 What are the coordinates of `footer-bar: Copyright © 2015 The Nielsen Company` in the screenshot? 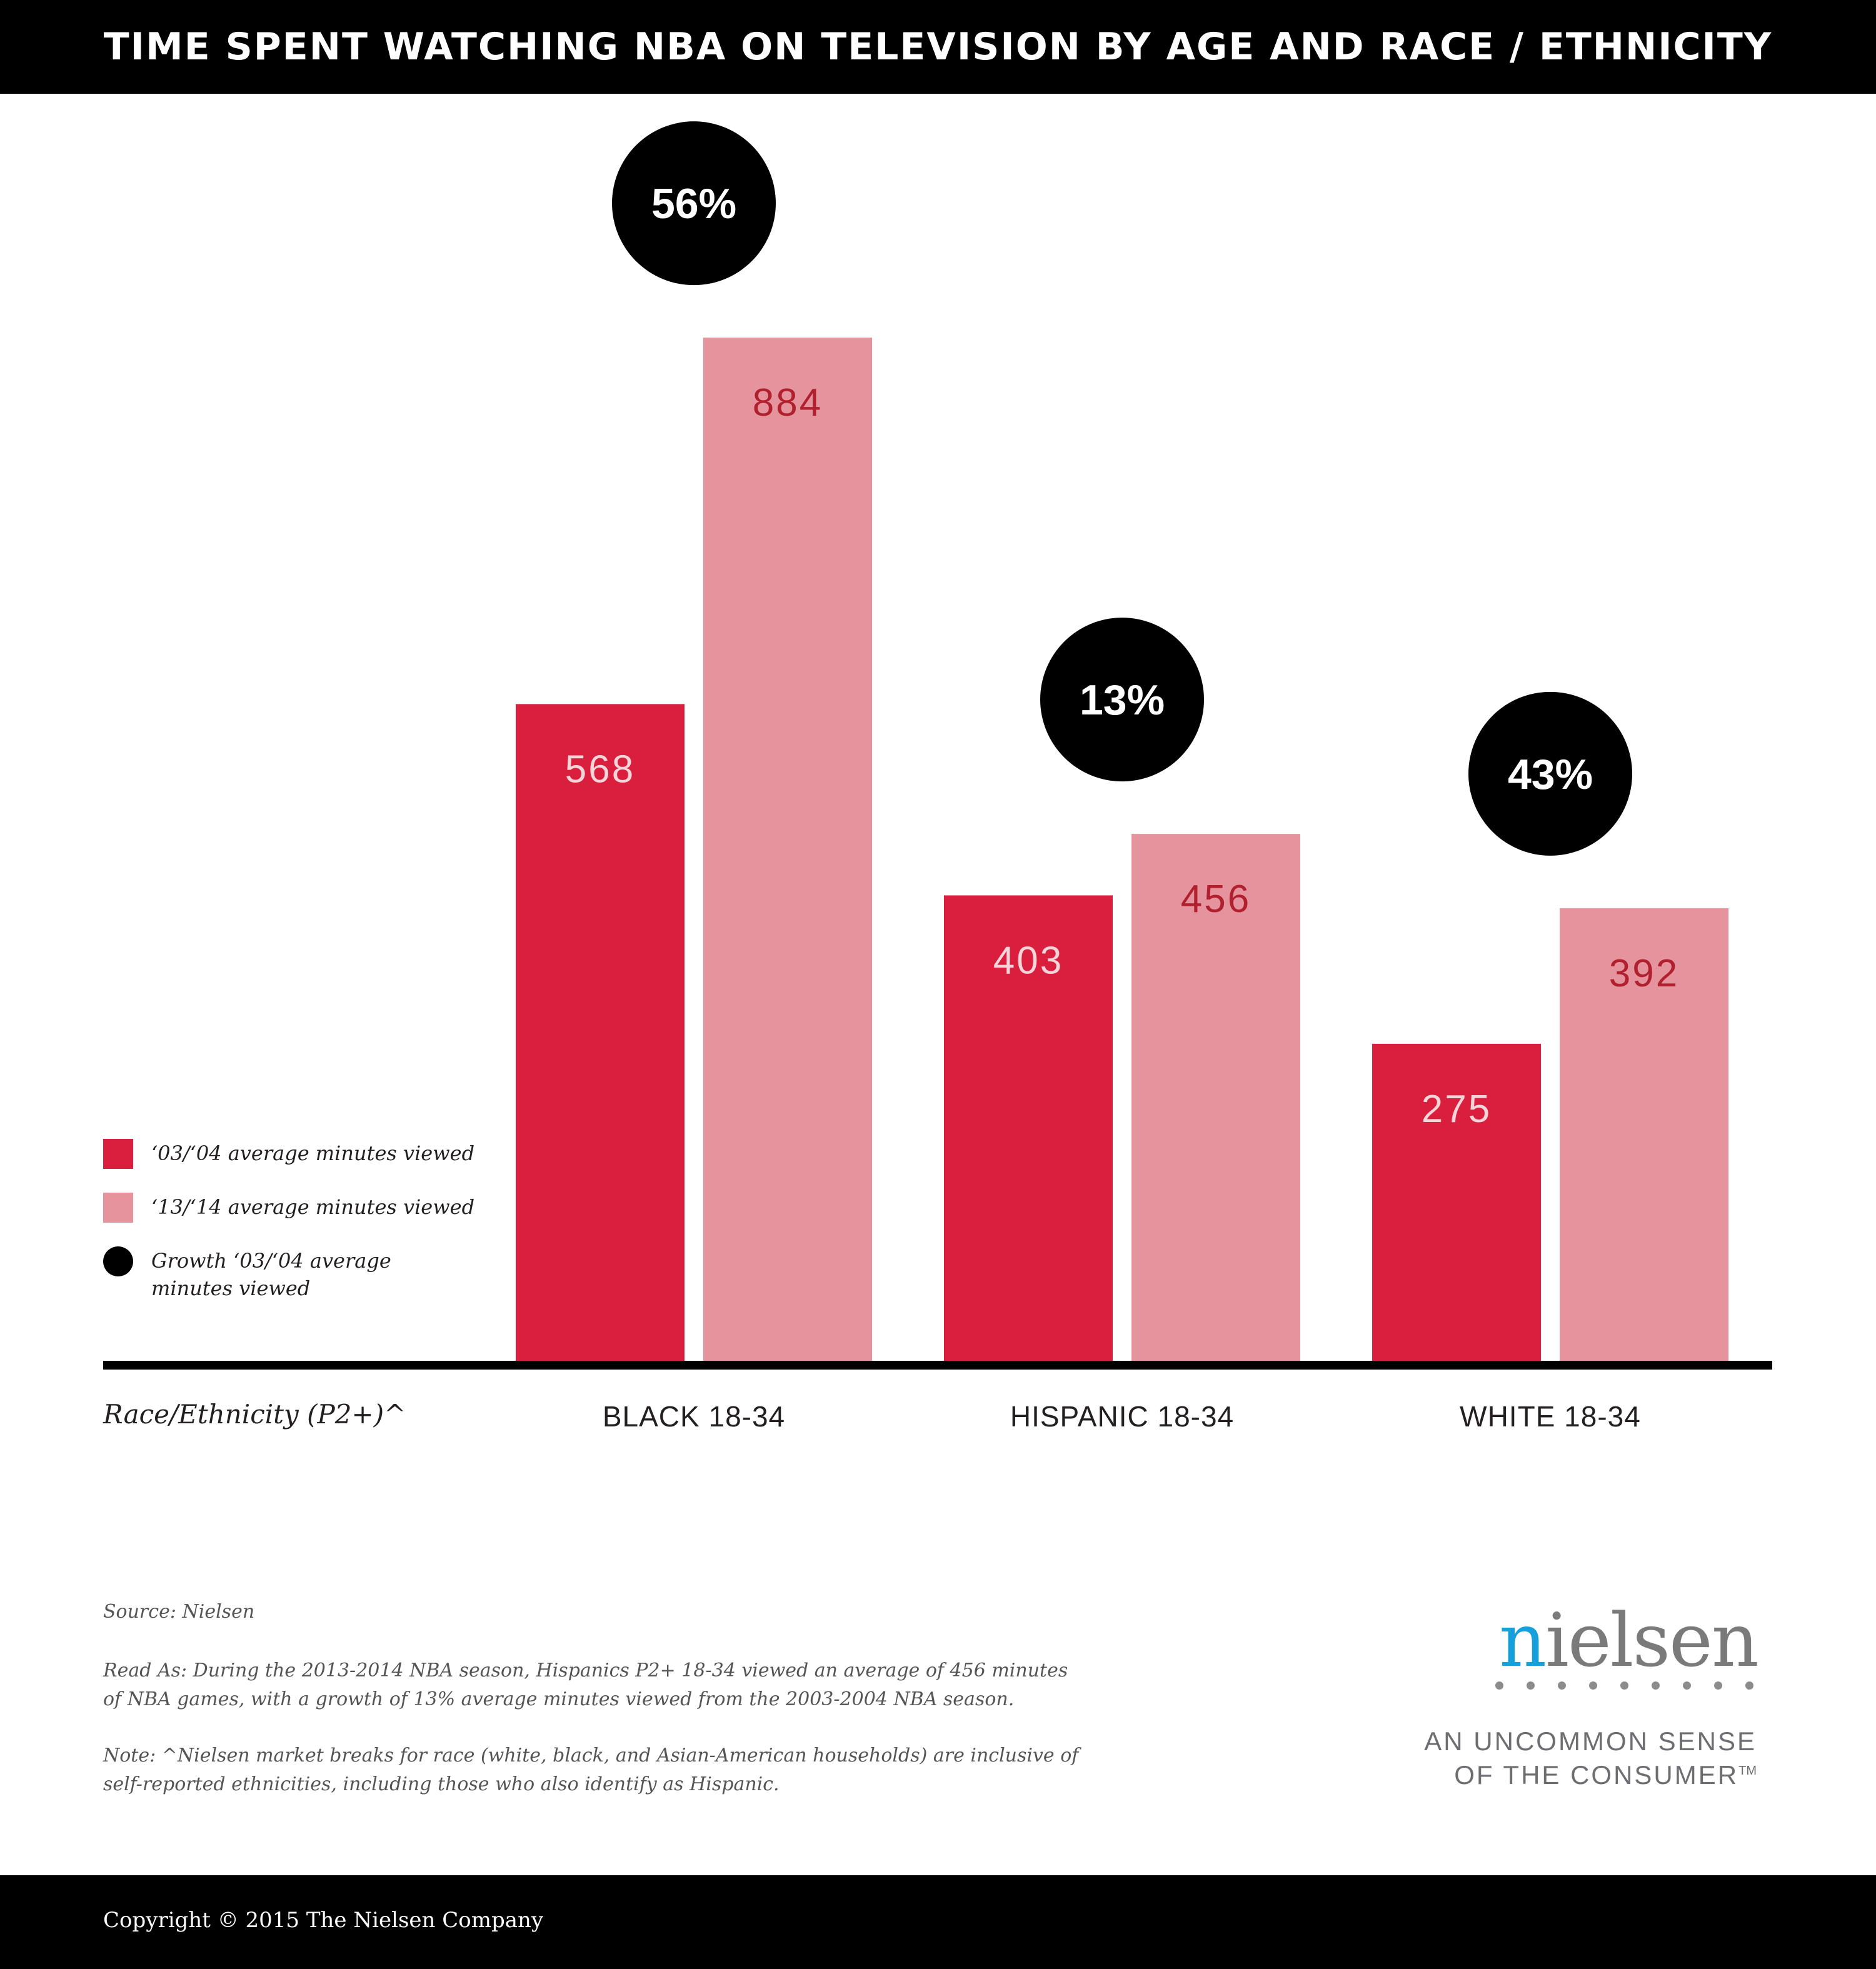 It's located at (938, 1922).